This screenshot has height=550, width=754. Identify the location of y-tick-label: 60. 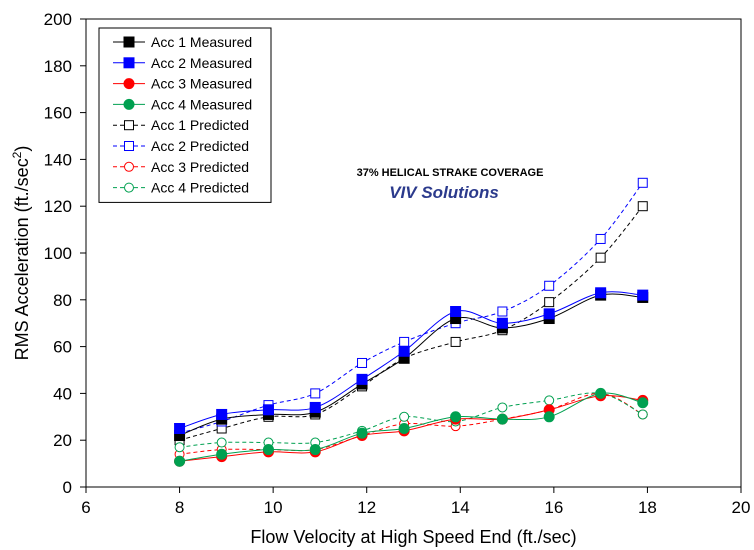
(62, 347).